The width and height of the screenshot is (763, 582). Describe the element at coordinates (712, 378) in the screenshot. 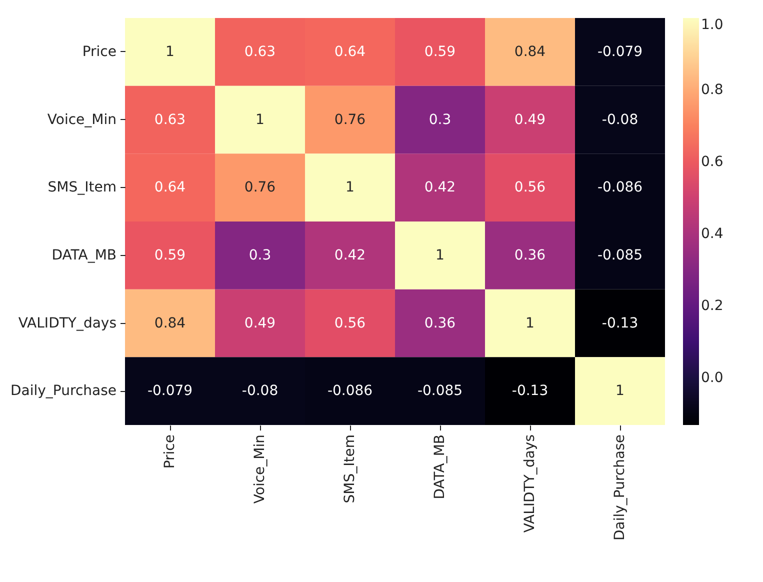

I see `color-bar-label: 0.0` at that location.